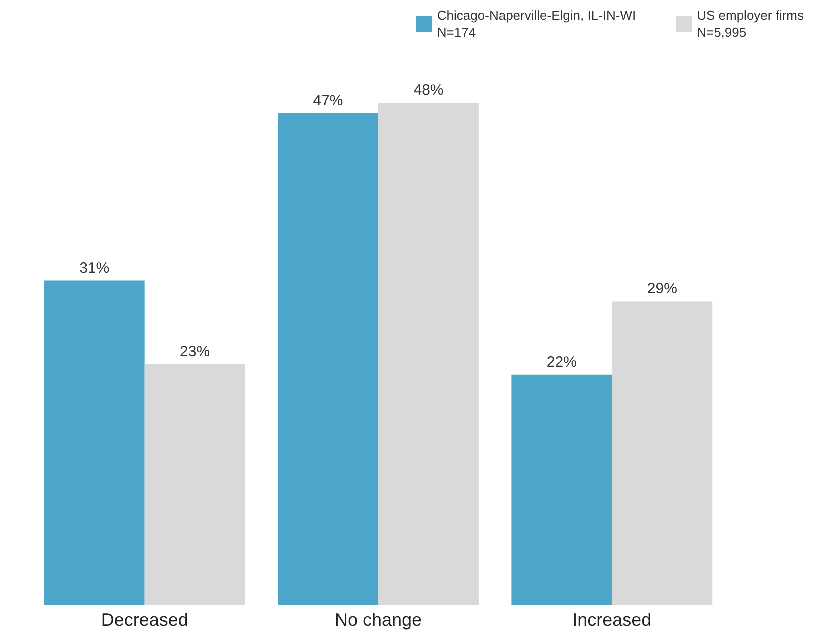 Image resolution: width=819 pixels, height=635 pixels. Describe the element at coordinates (195, 351) in the screenshot. I see `data-label: 23%` at that location.